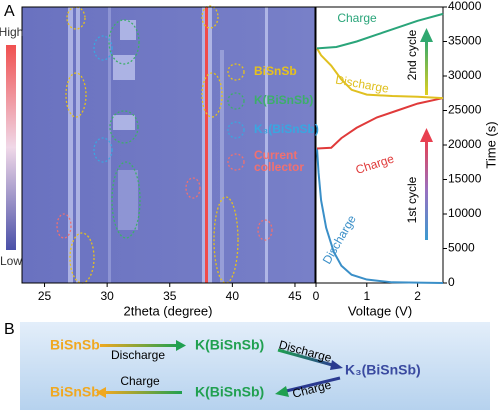 The image size is (500, 416). Describe the element at coordinates (366, 296) in the screenshot. I see `x-tick-label: 1` at that location.